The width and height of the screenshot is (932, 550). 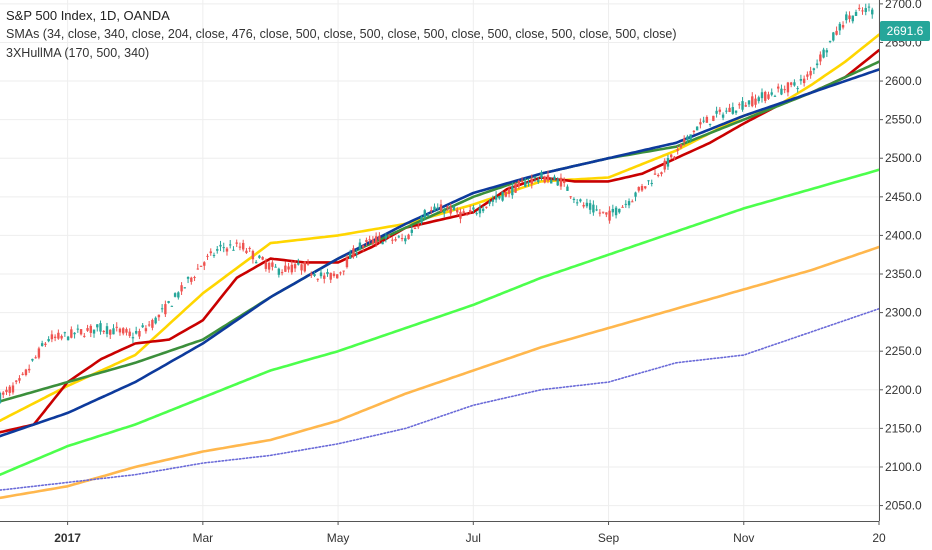 I want to click on price-tick-label: 2700.0, so click(x=903, y=5).